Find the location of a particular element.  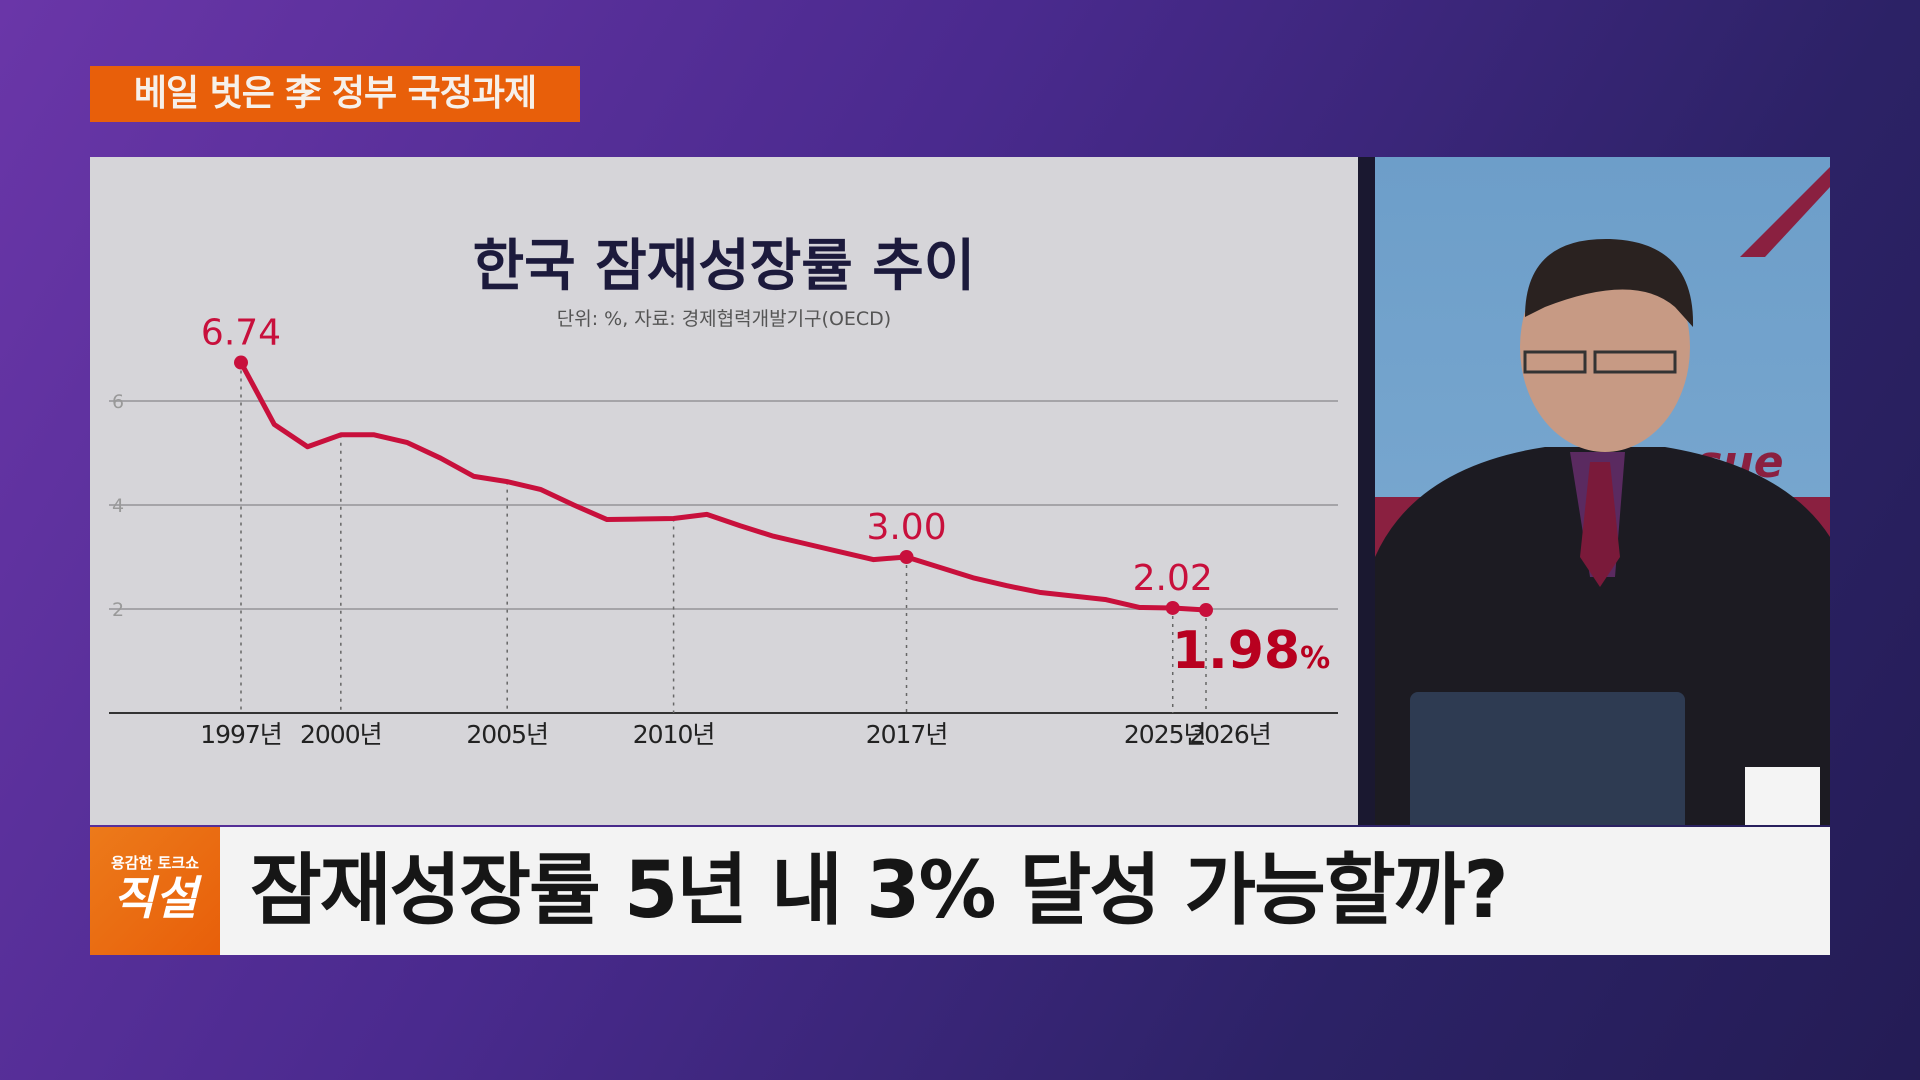

data-label: 6.74 is located at coordinates (241, 333).